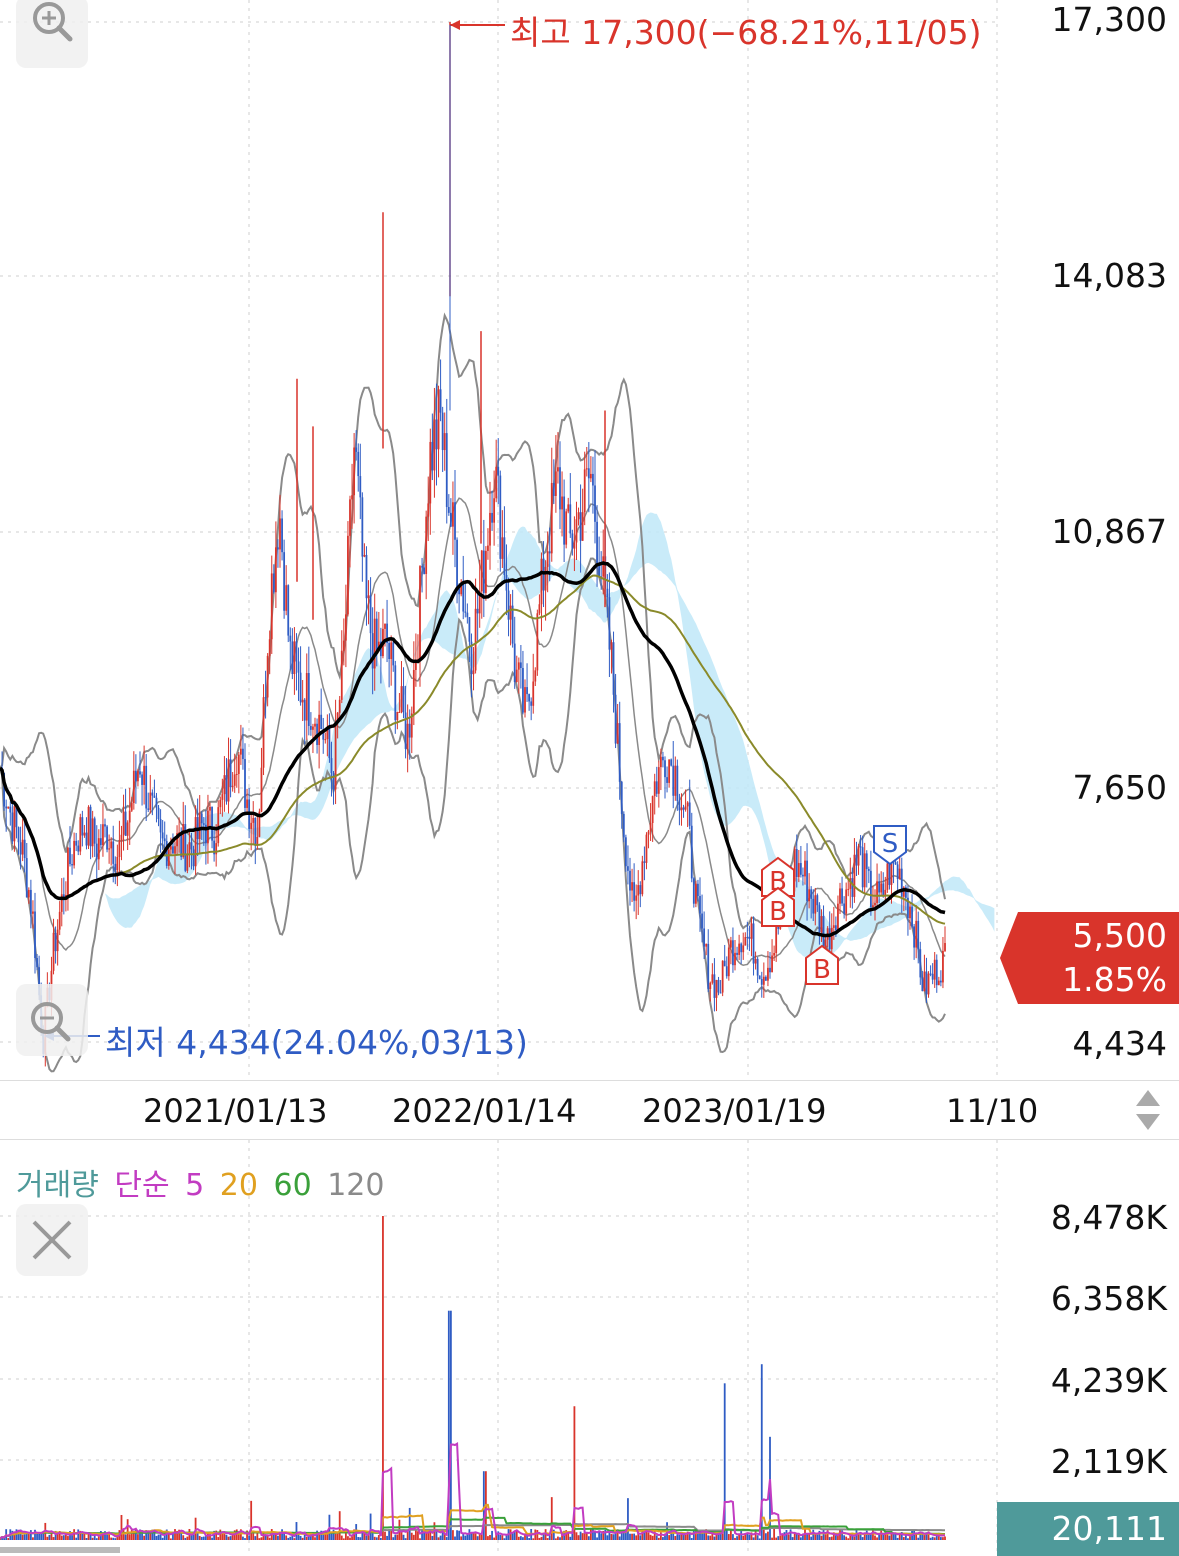  What do you see at coordinates (1089, 958) in the screenshot?
I see `current-price-tag: 5,500 1.85%` at bounding box center [1089, 958].